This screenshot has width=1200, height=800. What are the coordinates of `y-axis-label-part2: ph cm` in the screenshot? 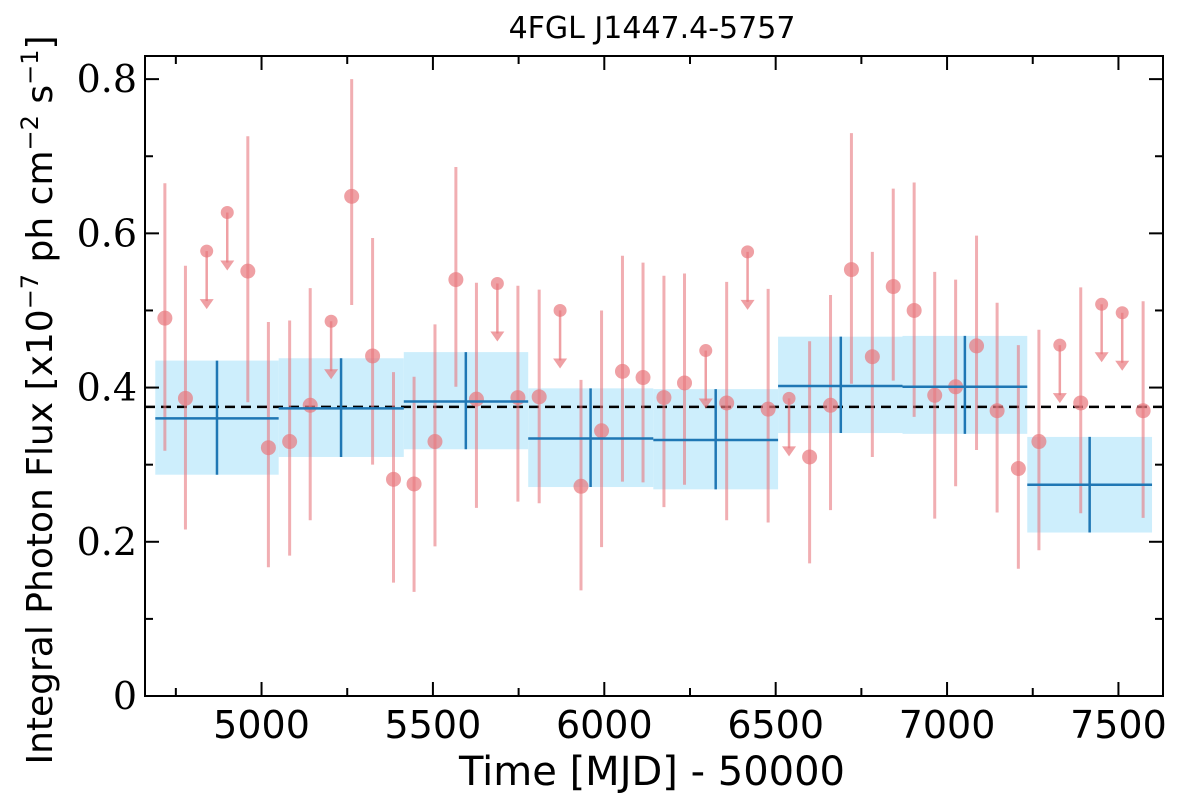 It's located at (40, 211).